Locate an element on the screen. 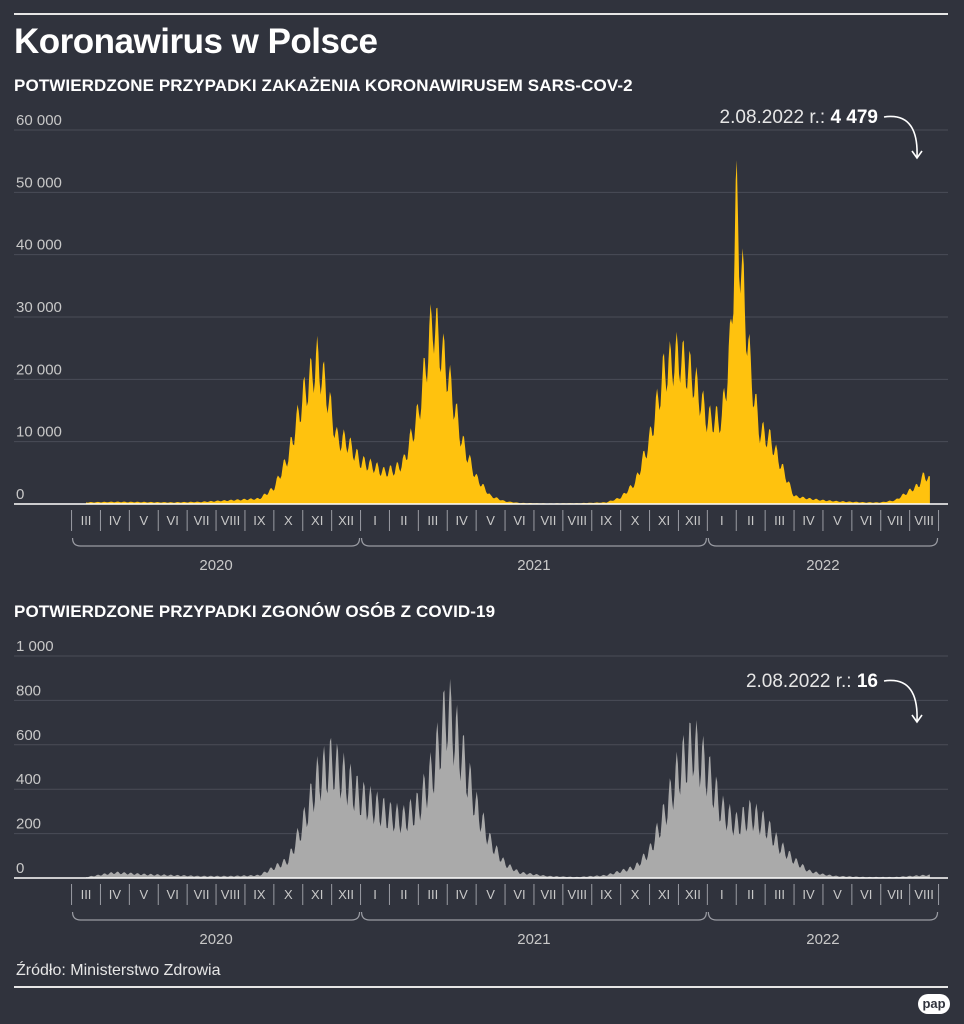 The width and height of the screenshot is (964, 1024). cases-year-label: 2021 is located at coordinates (533, 565).